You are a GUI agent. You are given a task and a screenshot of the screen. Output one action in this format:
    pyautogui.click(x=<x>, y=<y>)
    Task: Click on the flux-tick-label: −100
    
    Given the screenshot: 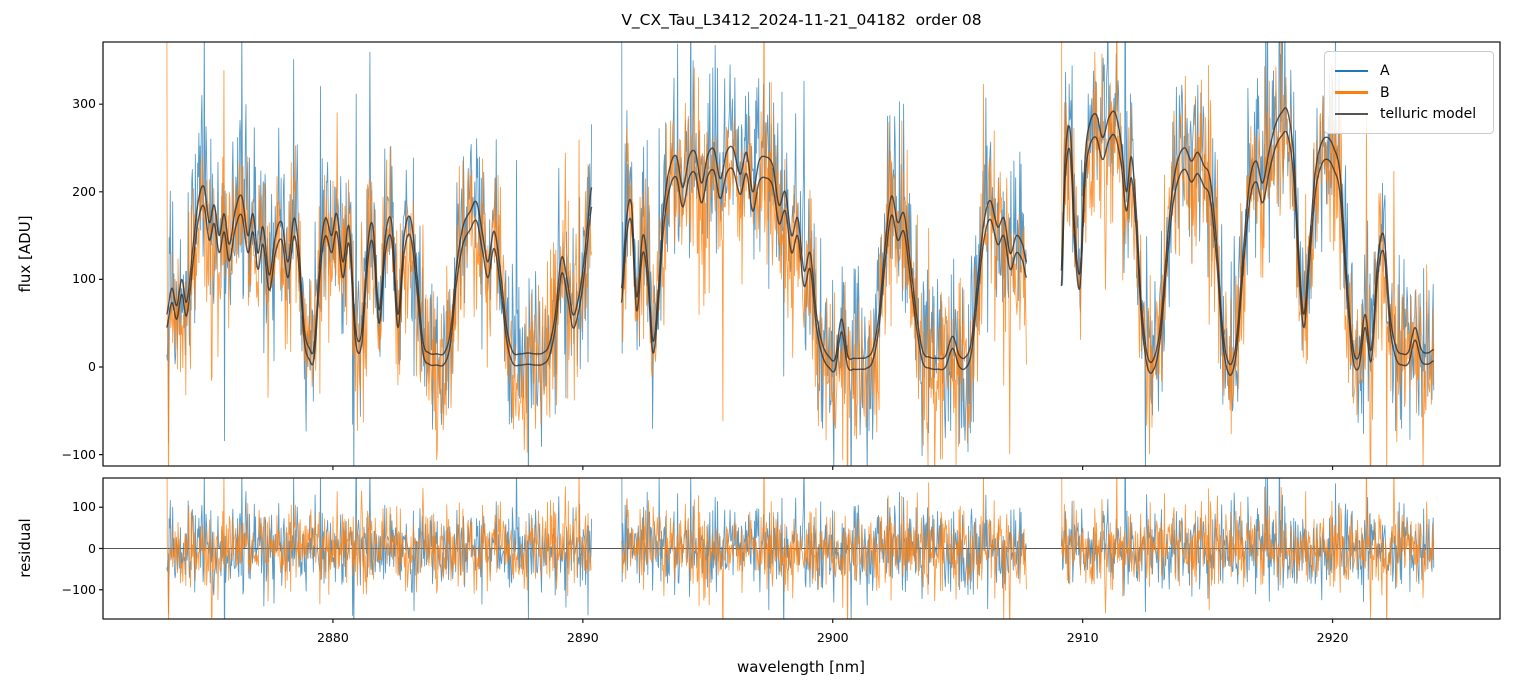 What is the action you would take?
    pyautogui.click(x=78, y=454)
    